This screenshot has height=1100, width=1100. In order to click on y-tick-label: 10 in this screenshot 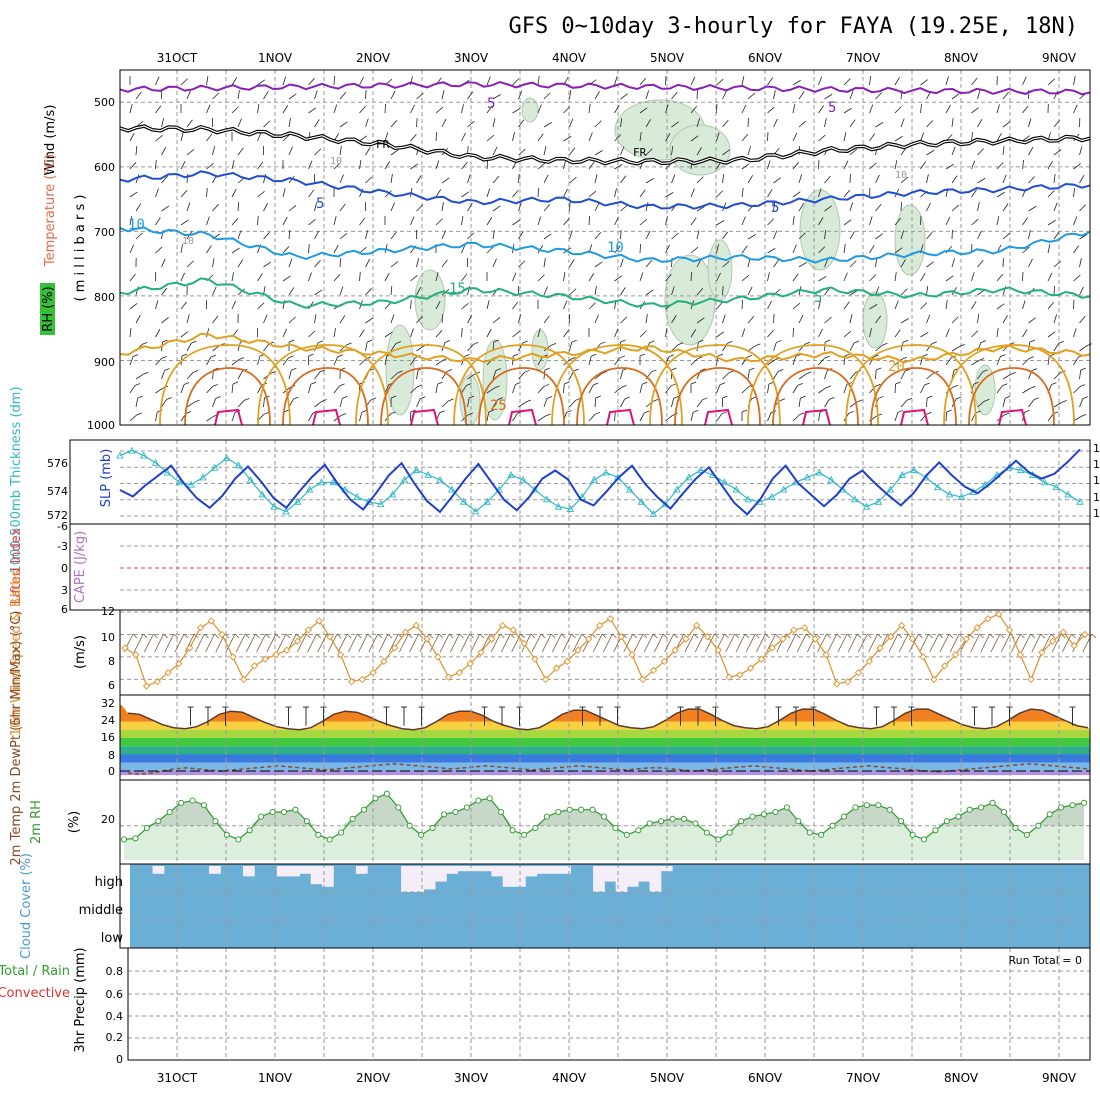, I will do `click(108, 637)`.